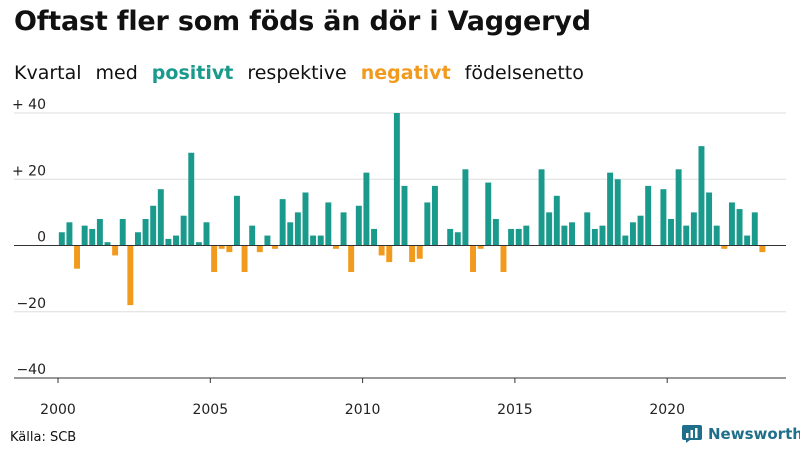  I want to click on y-tick-label: 0, so click(41, 238).